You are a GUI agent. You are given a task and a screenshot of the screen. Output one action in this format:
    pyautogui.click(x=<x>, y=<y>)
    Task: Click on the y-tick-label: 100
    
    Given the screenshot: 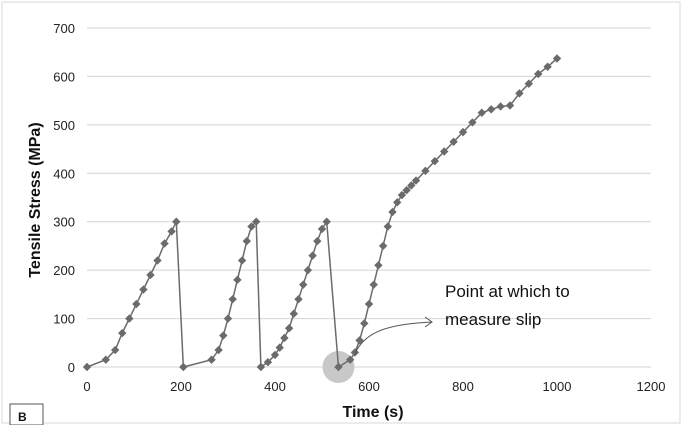 What is the action you would take?
    pyautogui.click(x=64, y=319)
    